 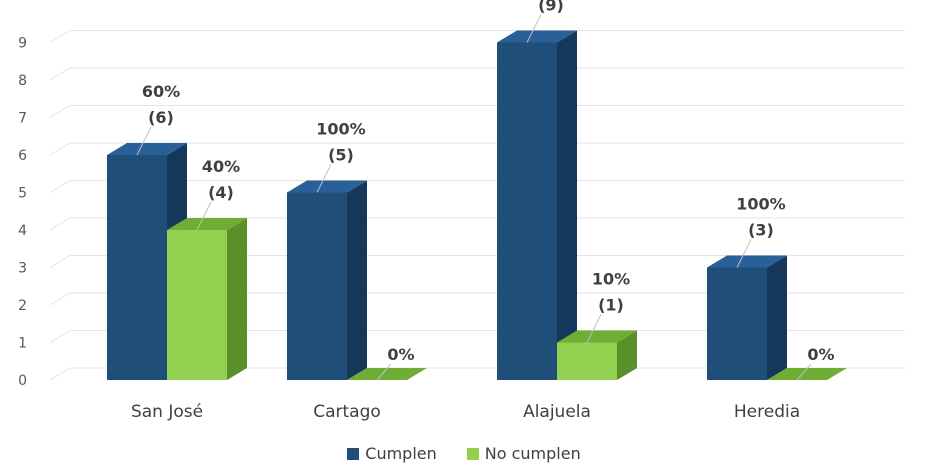 I want to click on data-label-cumplen-alajuela: (9), so click(x=551, y=7).